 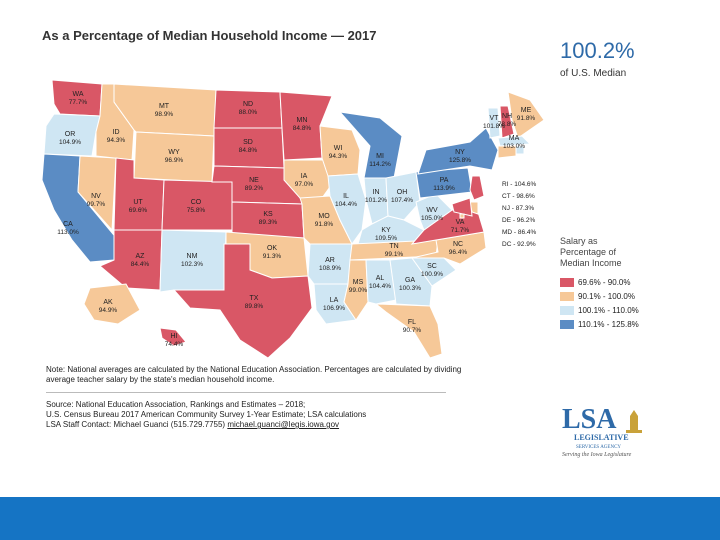 What do you see at coordinates (268, 222) in the screenshot?
I see `state-value-ks: 89.3%` at bounding box center [268, 222].